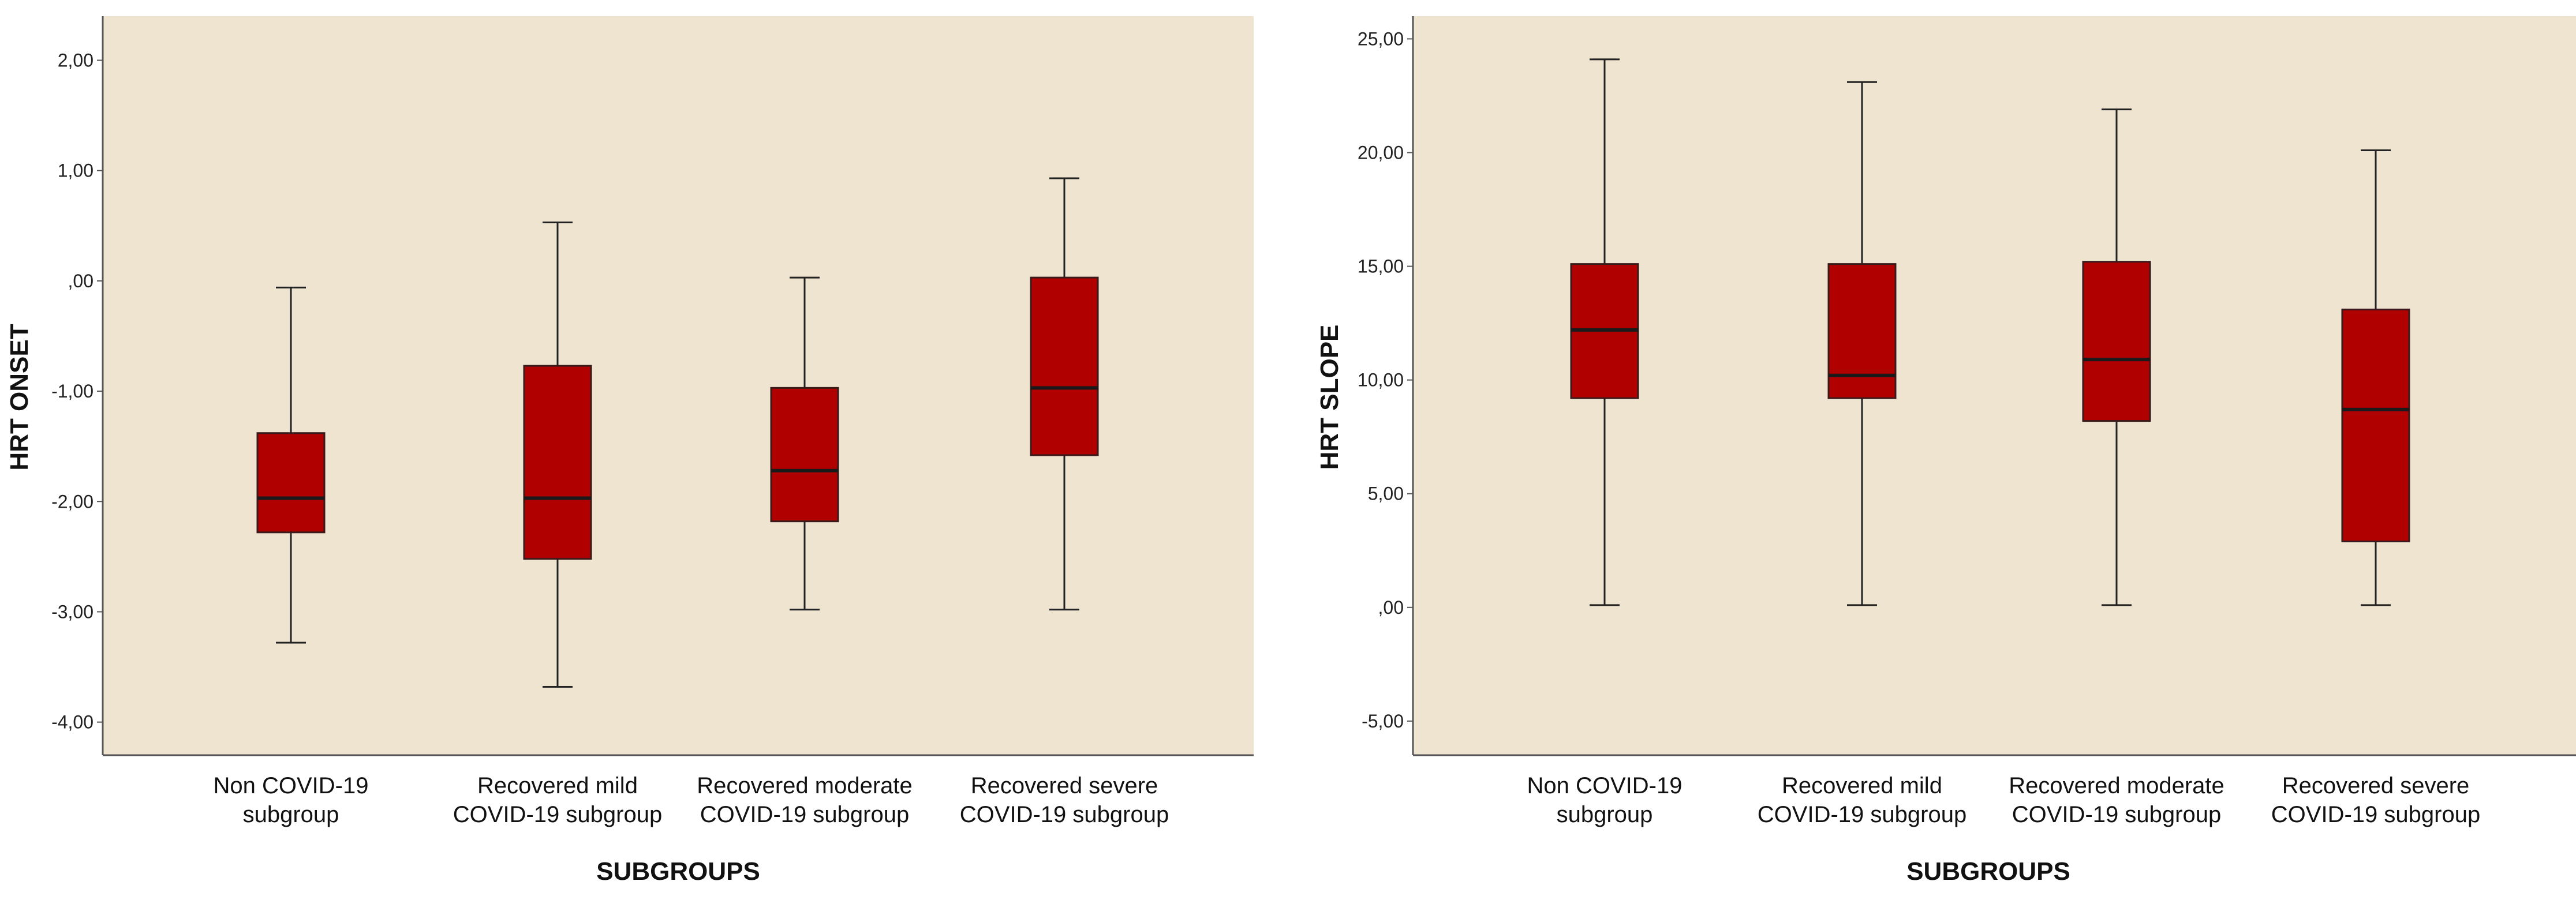 This screenshot has width=2576, height=900. What do you see at coordinates (19, 397) in the screenshot?
I see `y-axis-title: HRT ONSET` at bounding box center [19, 397].